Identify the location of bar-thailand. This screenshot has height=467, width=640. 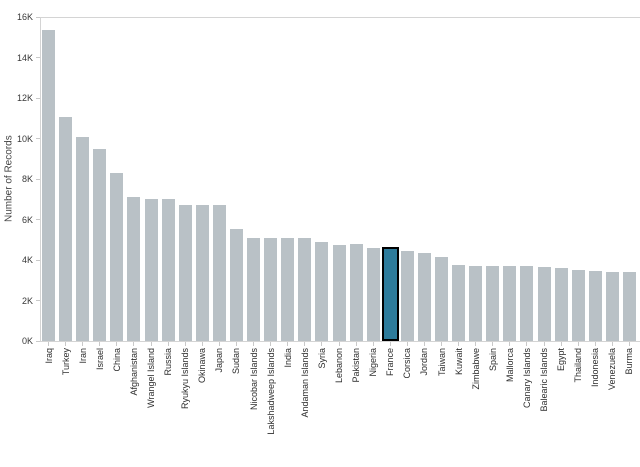
(578, 305).